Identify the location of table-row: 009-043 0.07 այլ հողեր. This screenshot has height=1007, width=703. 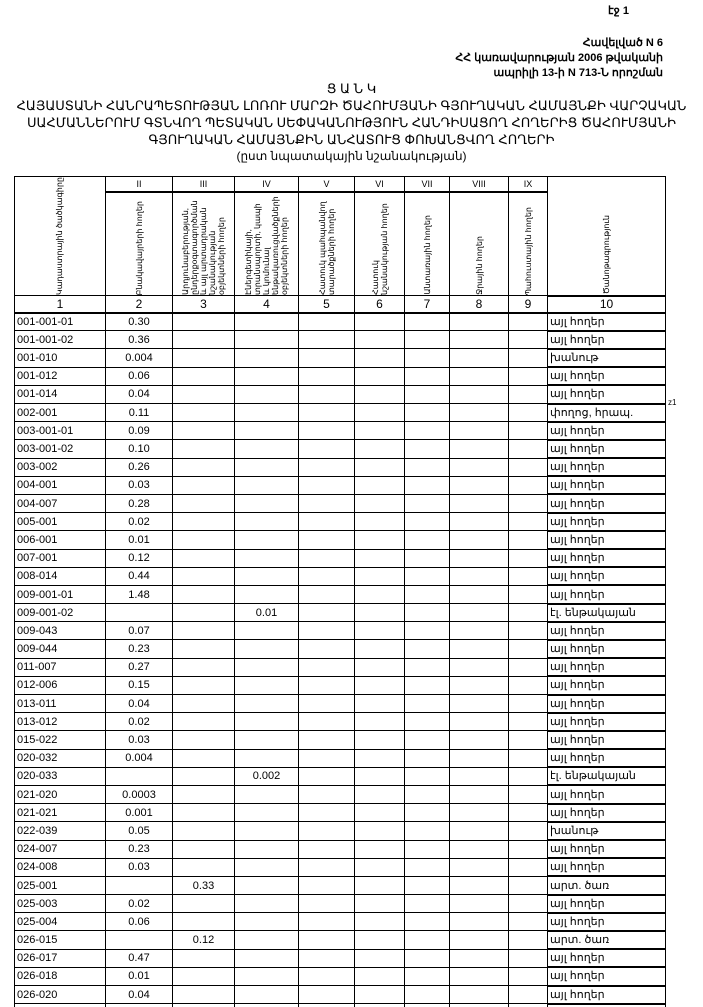
(340, 631).